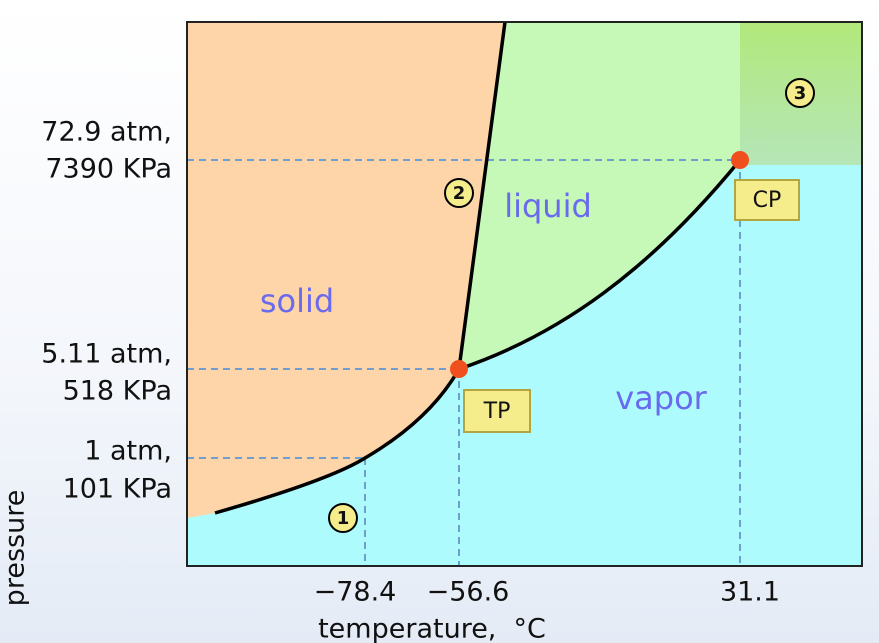  I want to click on region-label: solid, so click(297, 301).